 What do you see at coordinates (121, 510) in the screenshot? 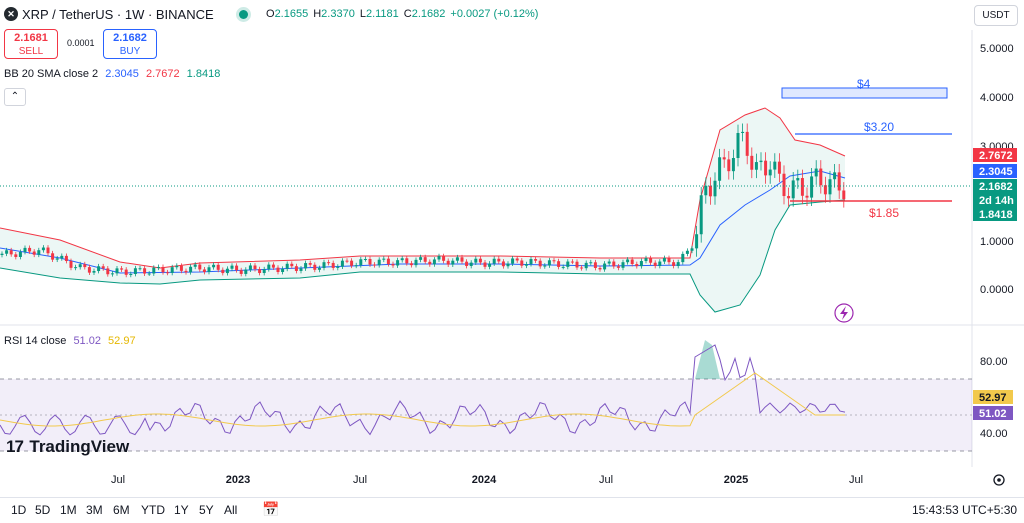
I see `timeframe-6m: 6M` at bounding box center [121, 510].